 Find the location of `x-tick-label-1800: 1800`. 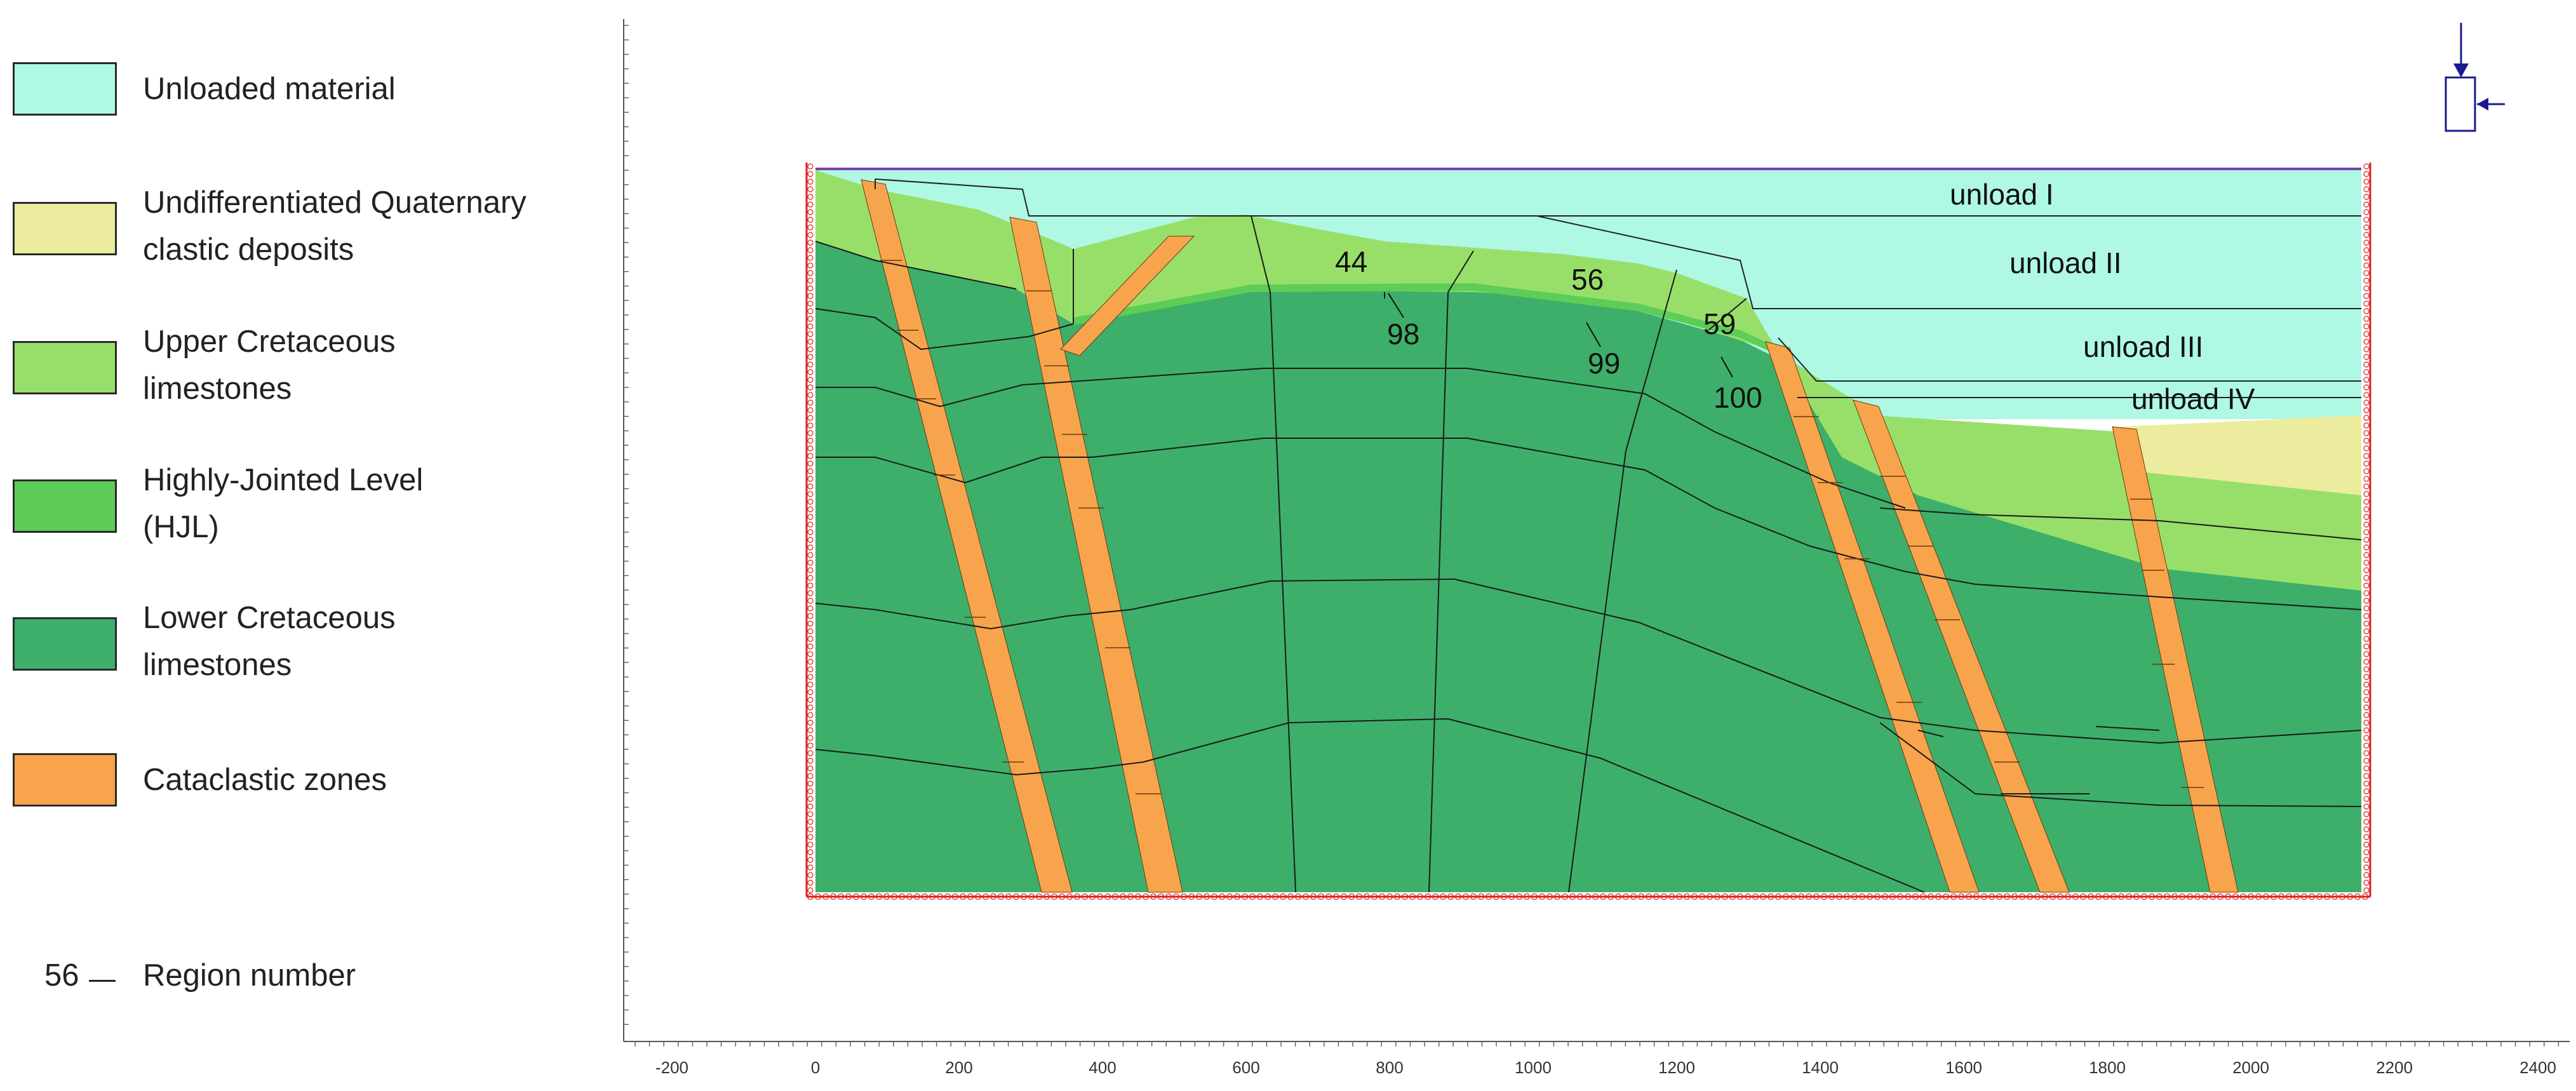

x-tick-label-1800: 1800 is located at coordinates (2107, 1067).